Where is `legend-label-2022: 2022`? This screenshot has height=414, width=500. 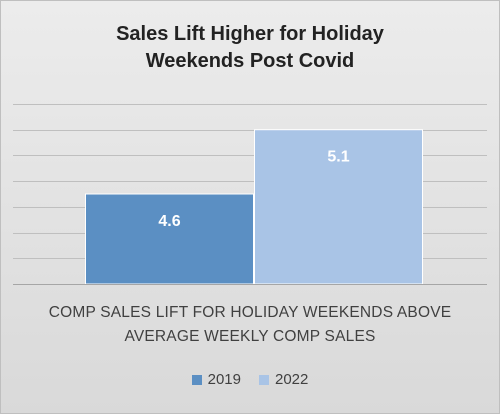 legend-label-2022: 2022 is located at coordinates (292, 379).